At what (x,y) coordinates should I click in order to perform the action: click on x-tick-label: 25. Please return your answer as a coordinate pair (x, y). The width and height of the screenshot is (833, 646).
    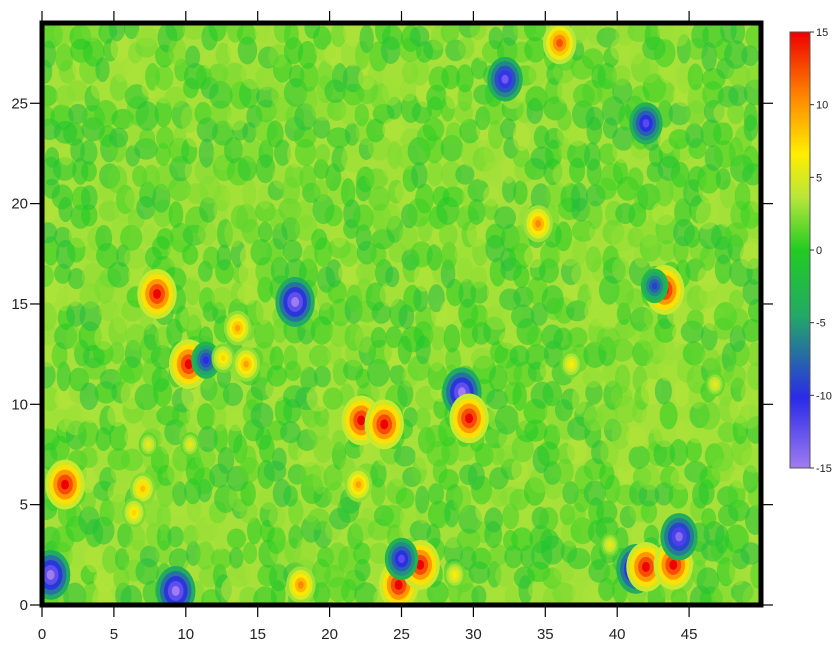
    Looking at the image, I should click on (401, 634).